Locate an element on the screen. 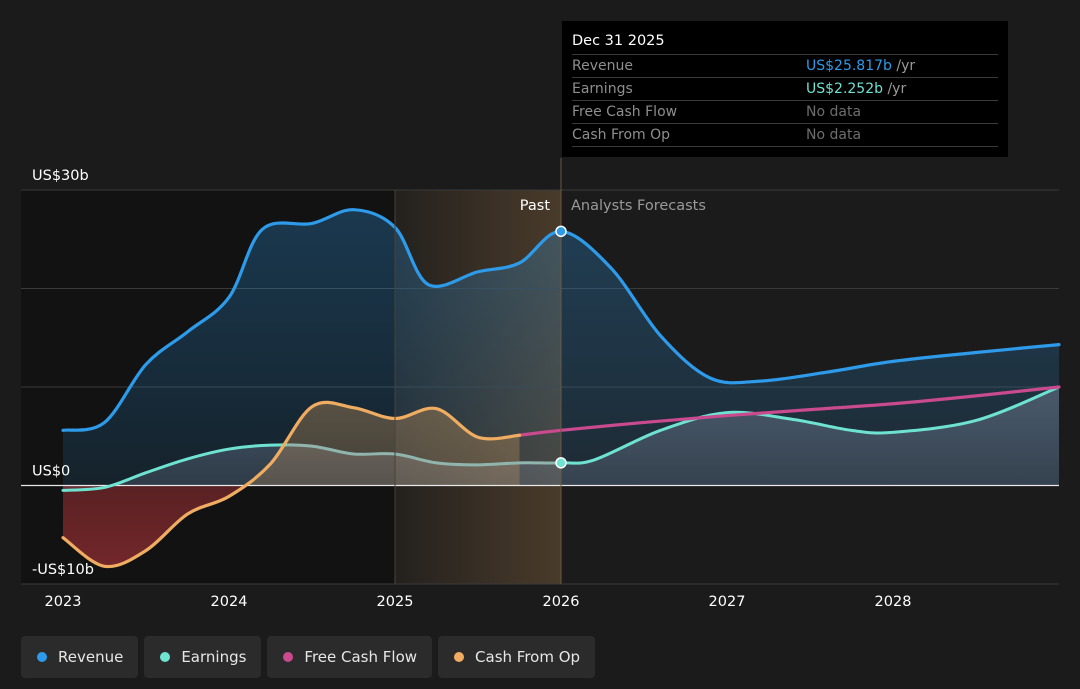 Image resolution: width=1080 pixels, height=689 pixels. y-axis-labels: US$30b US$0 -US$10b is located at coordinates (63, 373).